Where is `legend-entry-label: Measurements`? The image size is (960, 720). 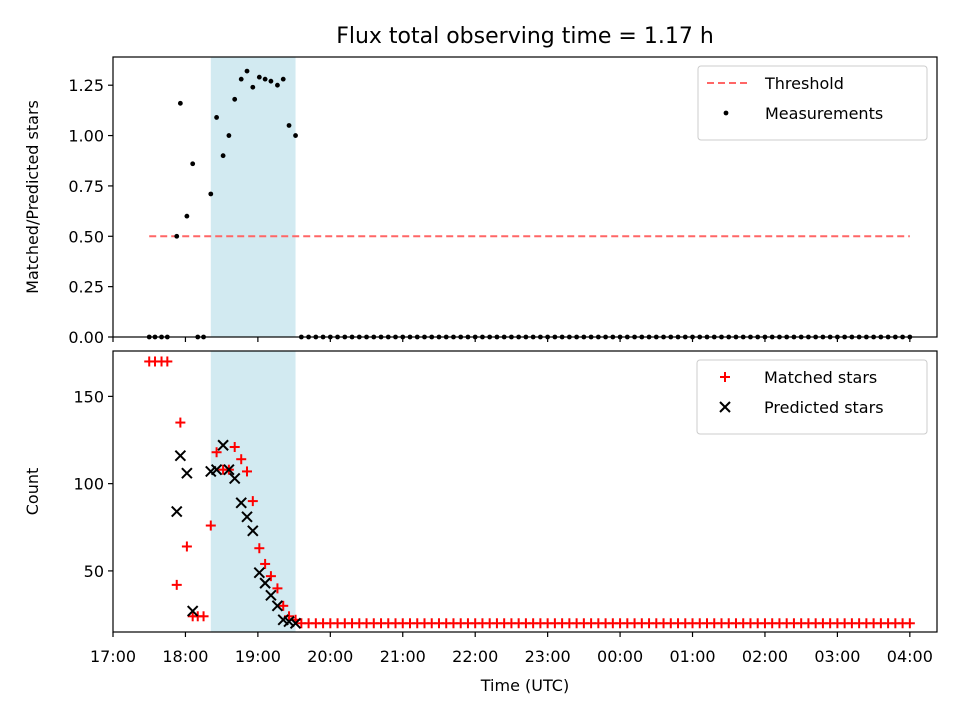
legend-entry-label: Measurements is located at coordinates (824, 113).